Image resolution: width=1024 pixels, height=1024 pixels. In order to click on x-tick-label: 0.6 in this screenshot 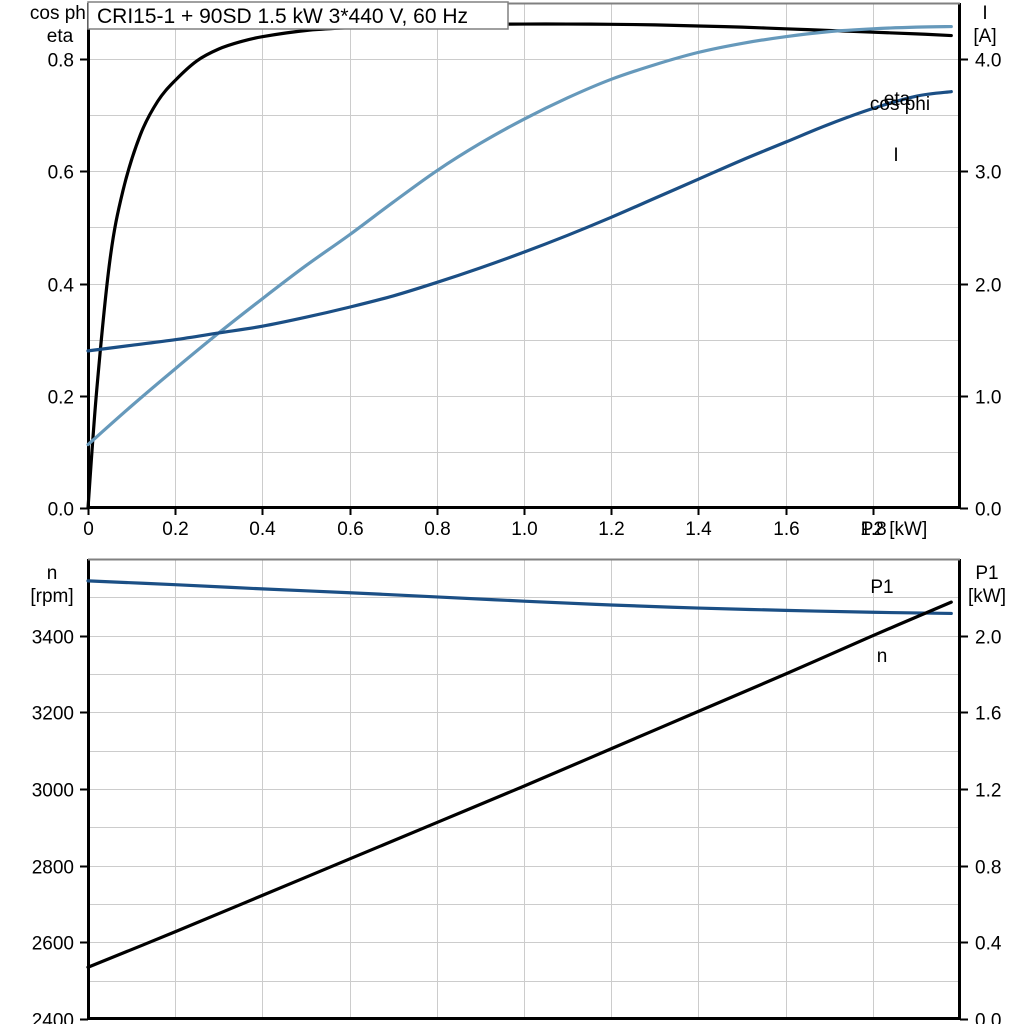, I will do `click(350, 529)`.